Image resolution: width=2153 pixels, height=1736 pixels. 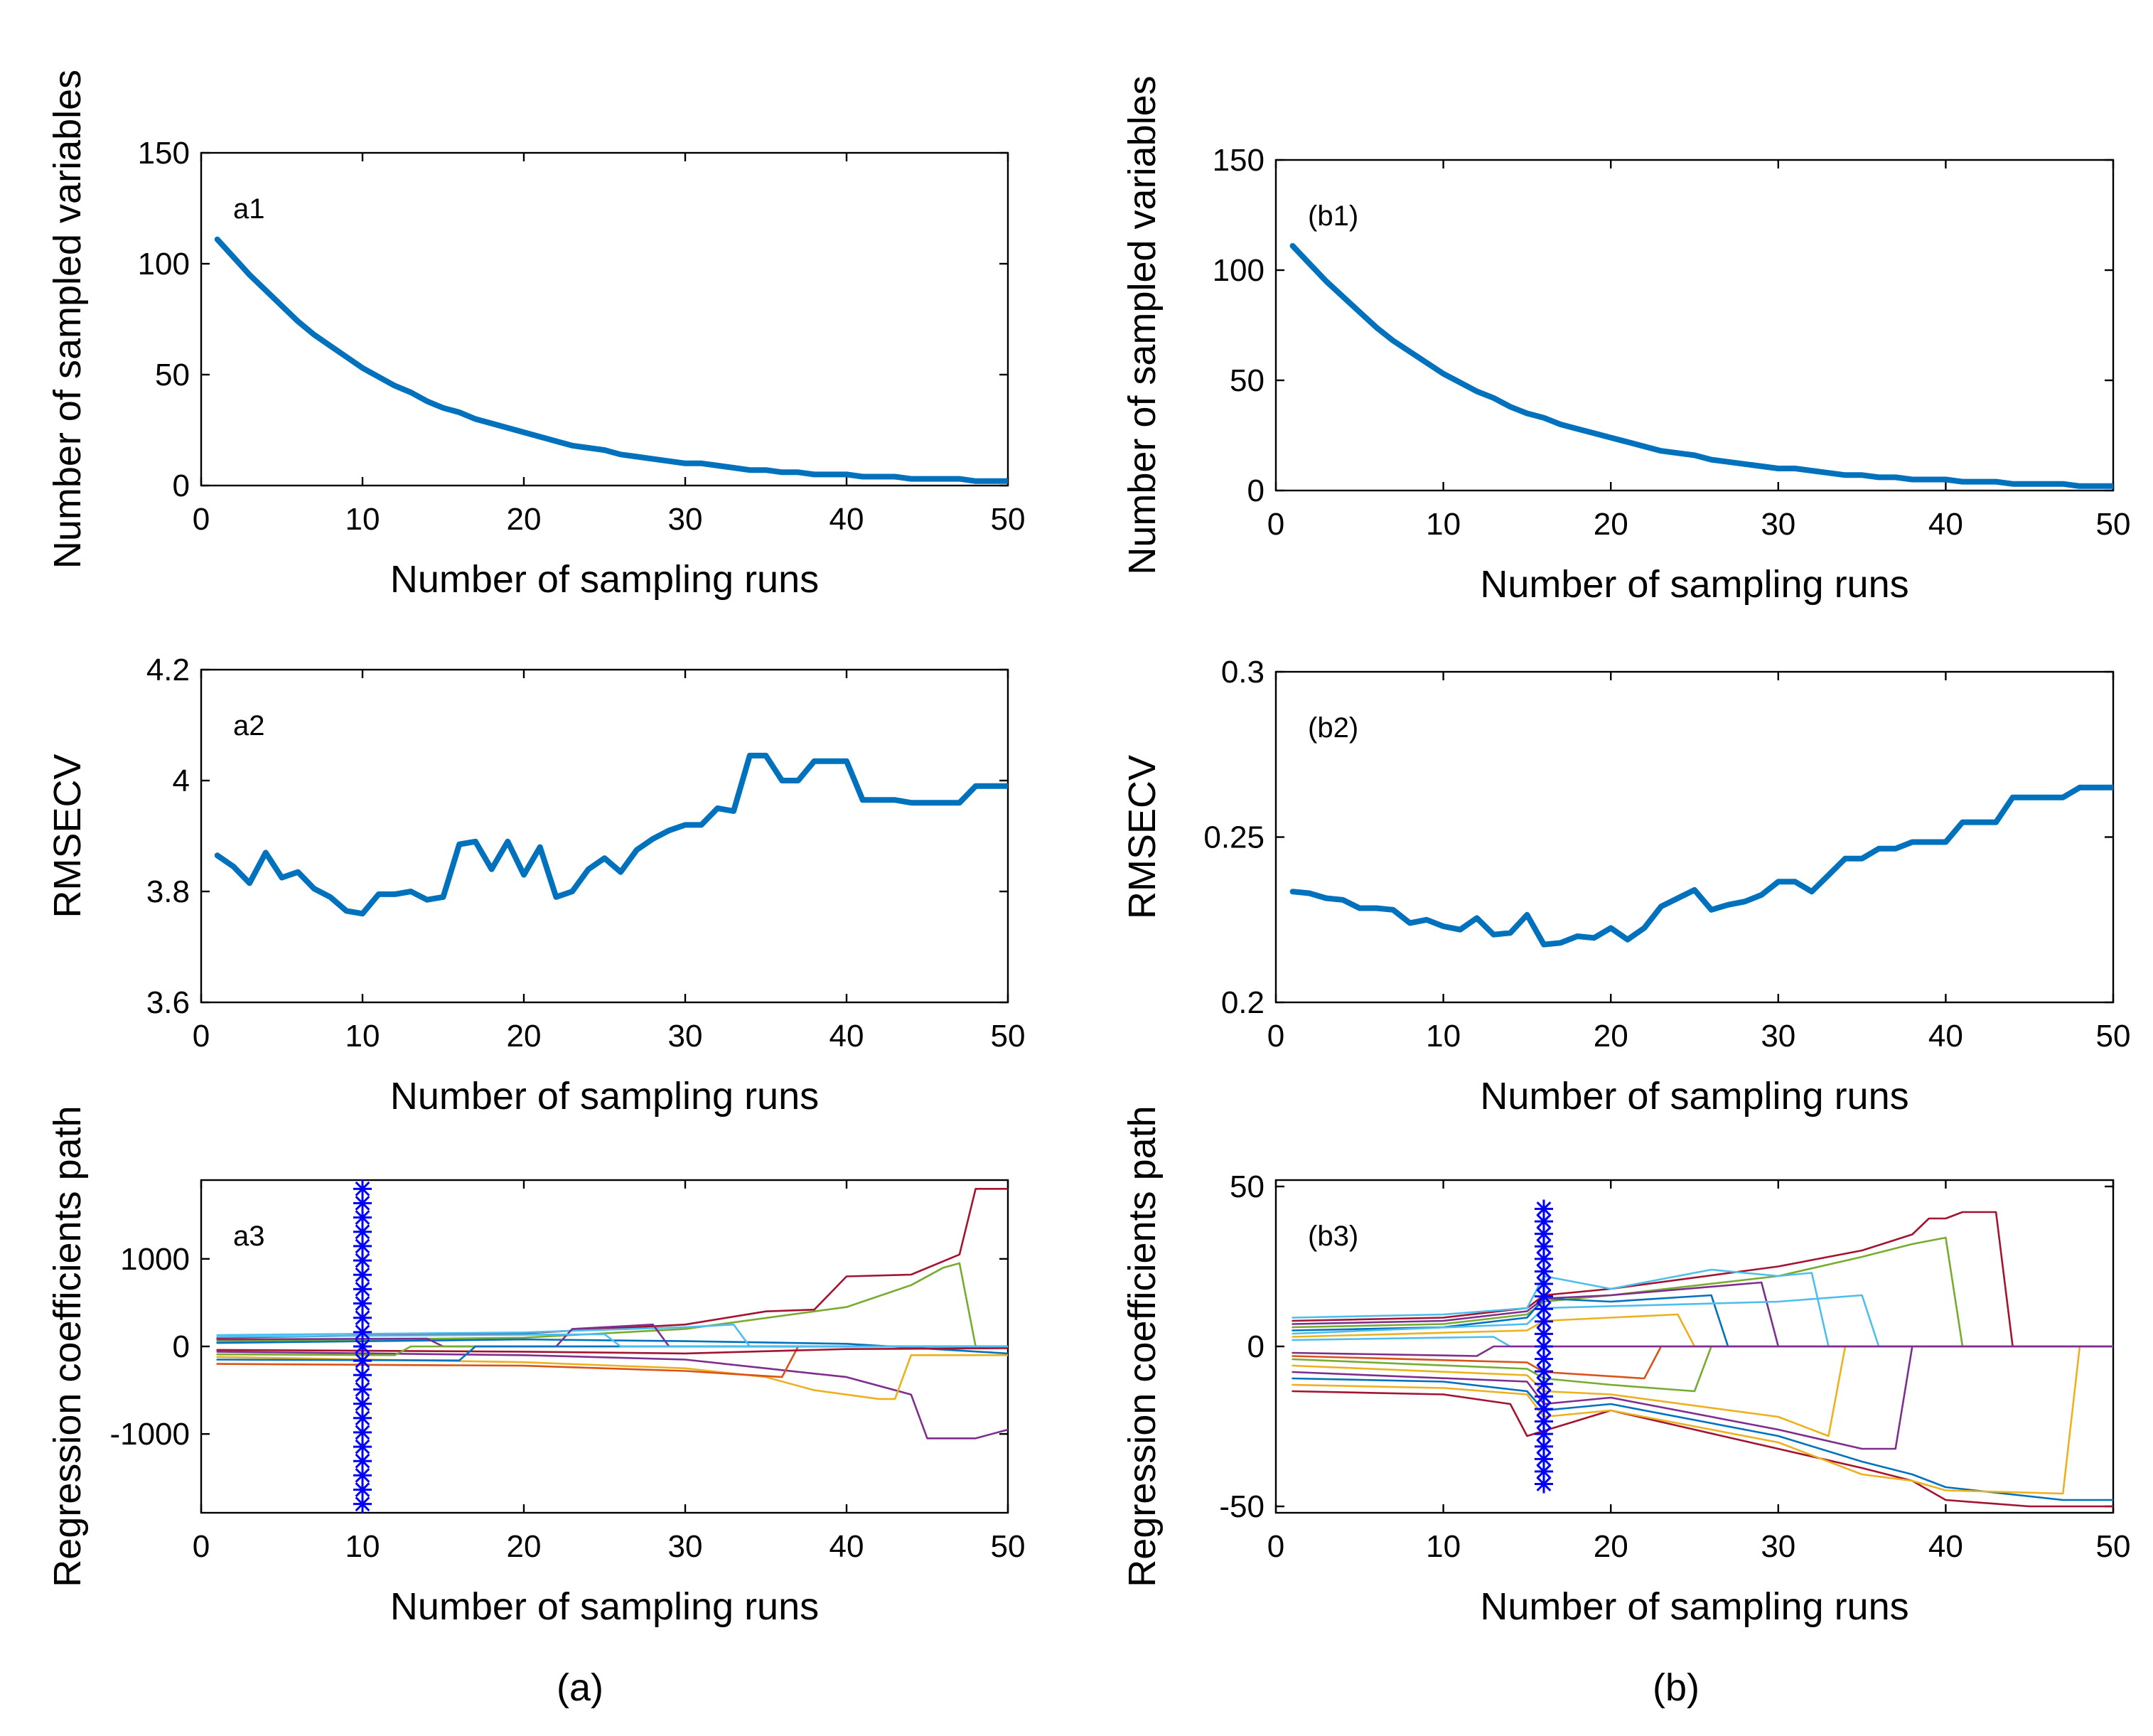 What do you see at coordinates (580, 1687) in the screenshot?
I see `caption-a: (a)` at bounding box center [580, 1687].